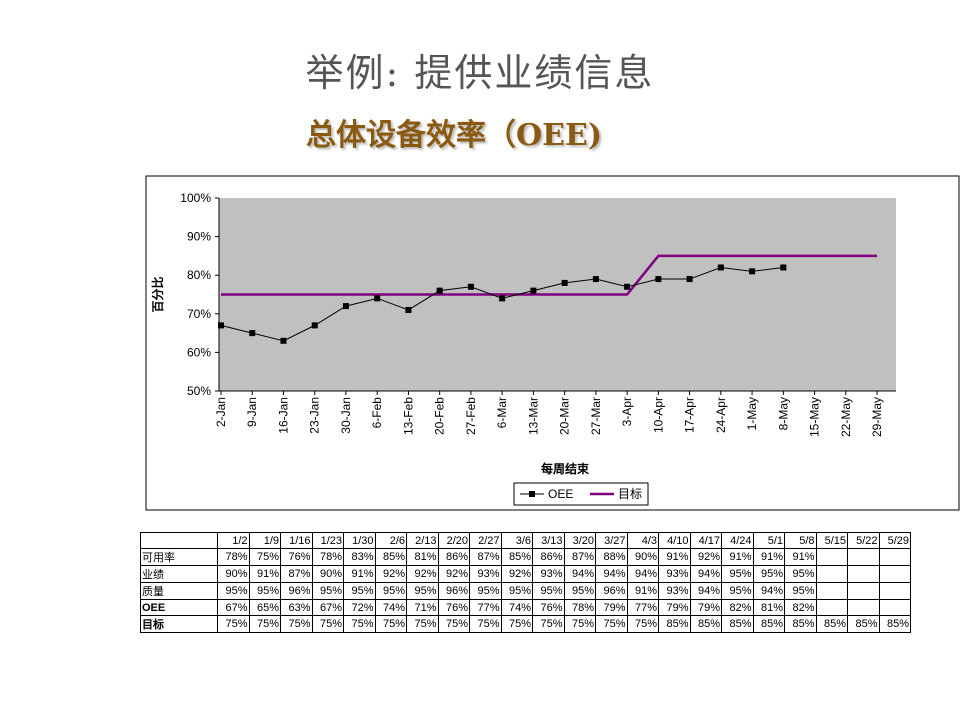 The height and width of the screenshot is (720, 960). I want to click on table-cell: 2/20, so click(453, 540).